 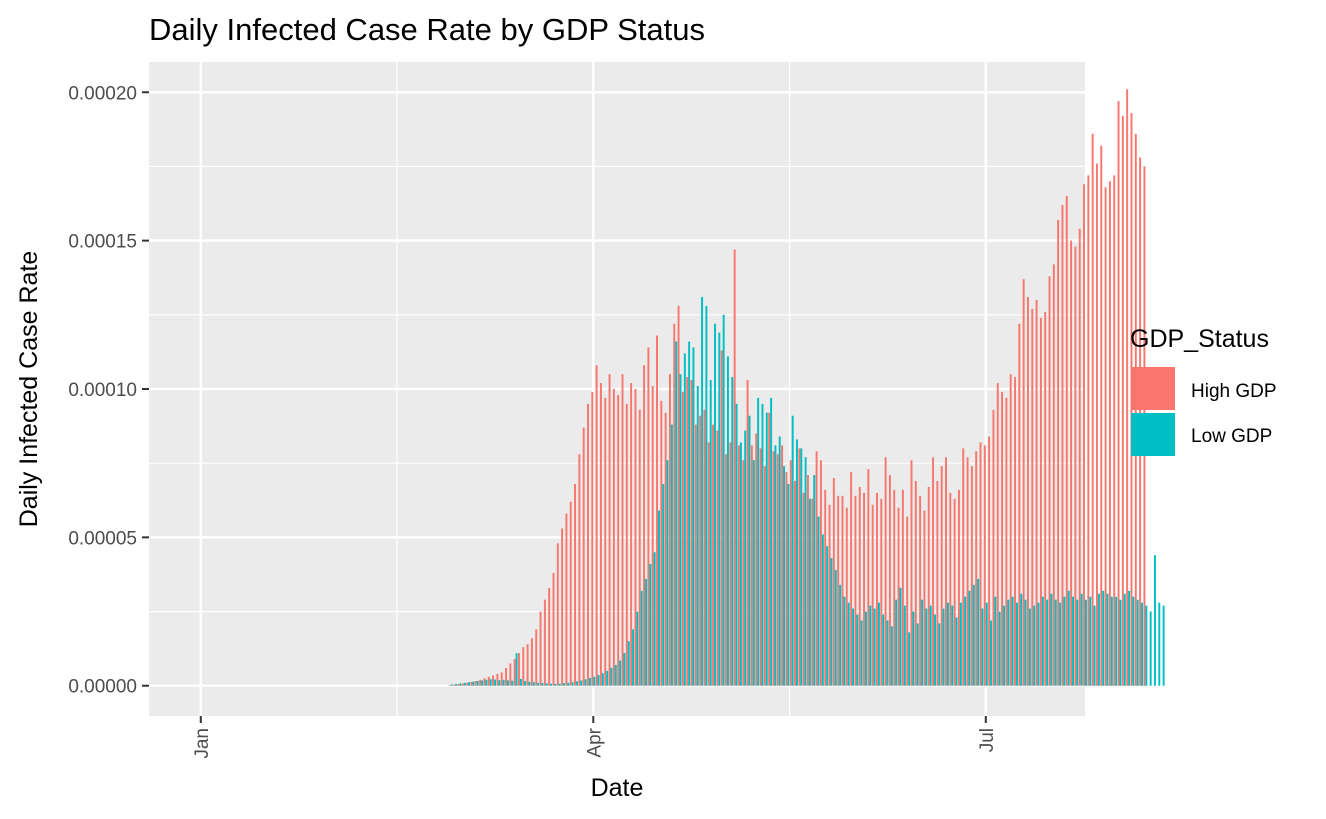 I want to click on legend-title: GDP_Status, so click(x=1199, y=339).